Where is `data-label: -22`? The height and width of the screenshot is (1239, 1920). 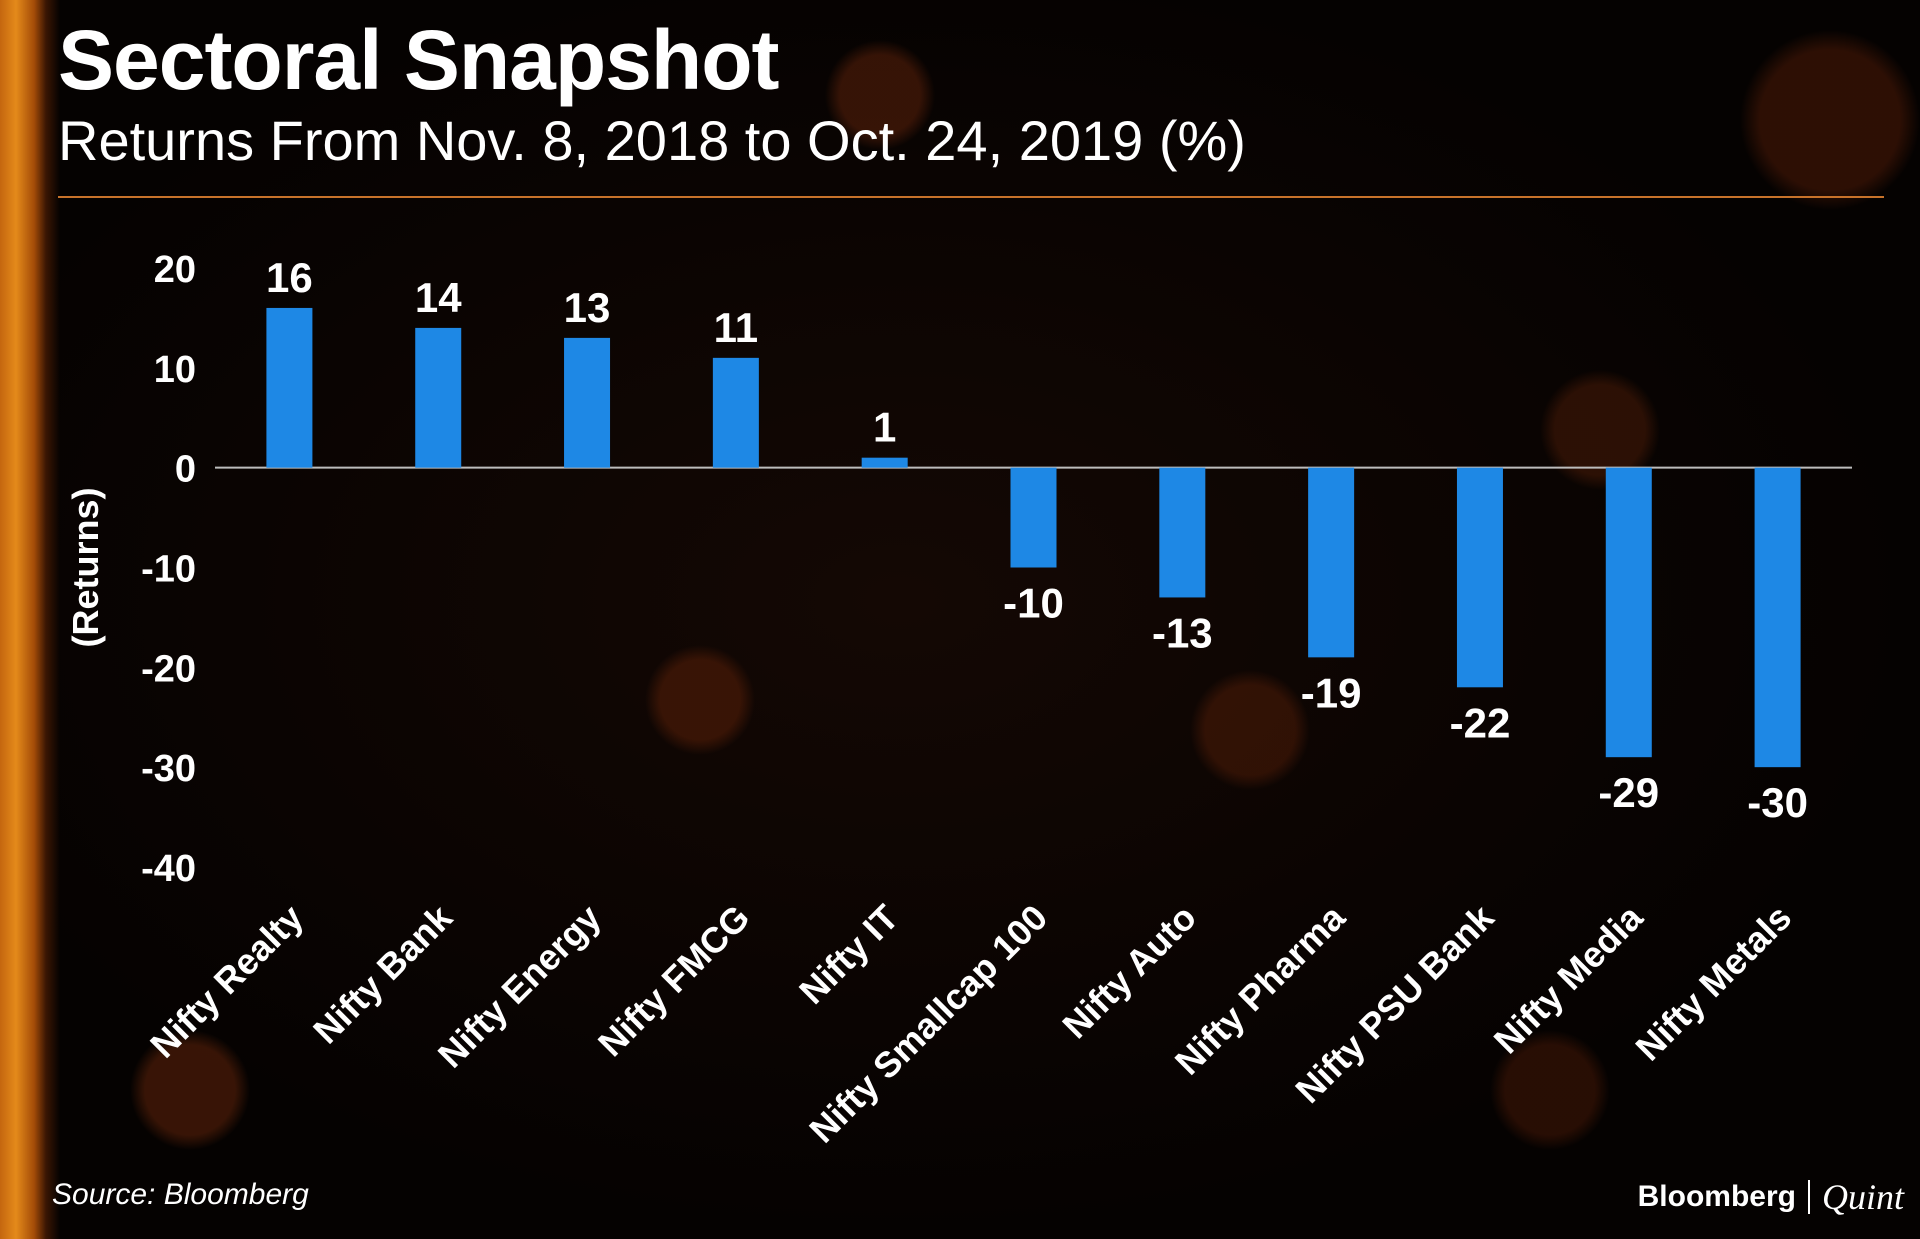 data-label: -22 is located at coordinates (1480, 722).